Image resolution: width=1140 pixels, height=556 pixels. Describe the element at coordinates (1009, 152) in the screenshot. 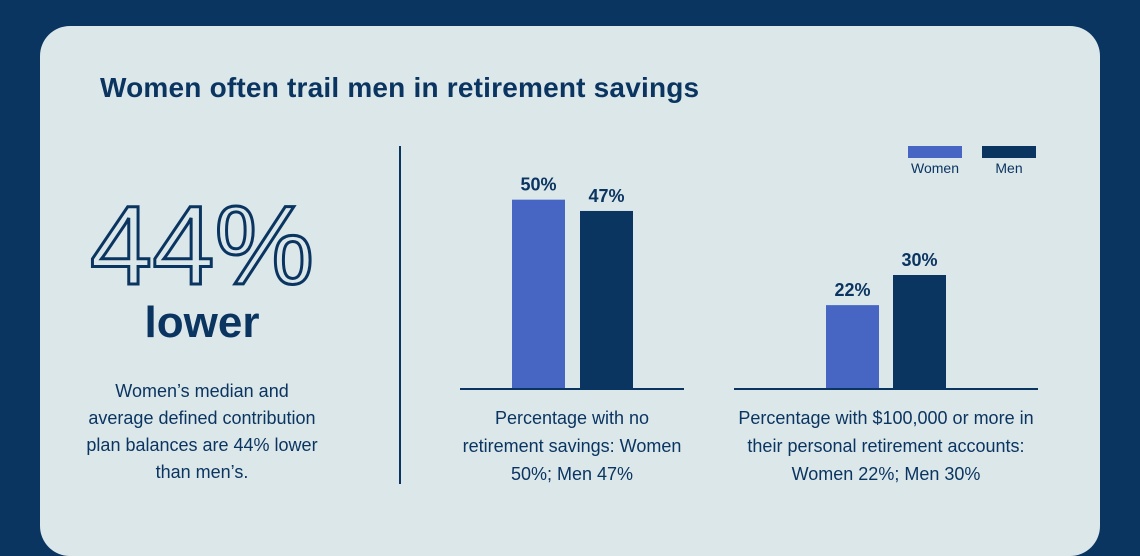

I see `legend-swatch-men` at that location.